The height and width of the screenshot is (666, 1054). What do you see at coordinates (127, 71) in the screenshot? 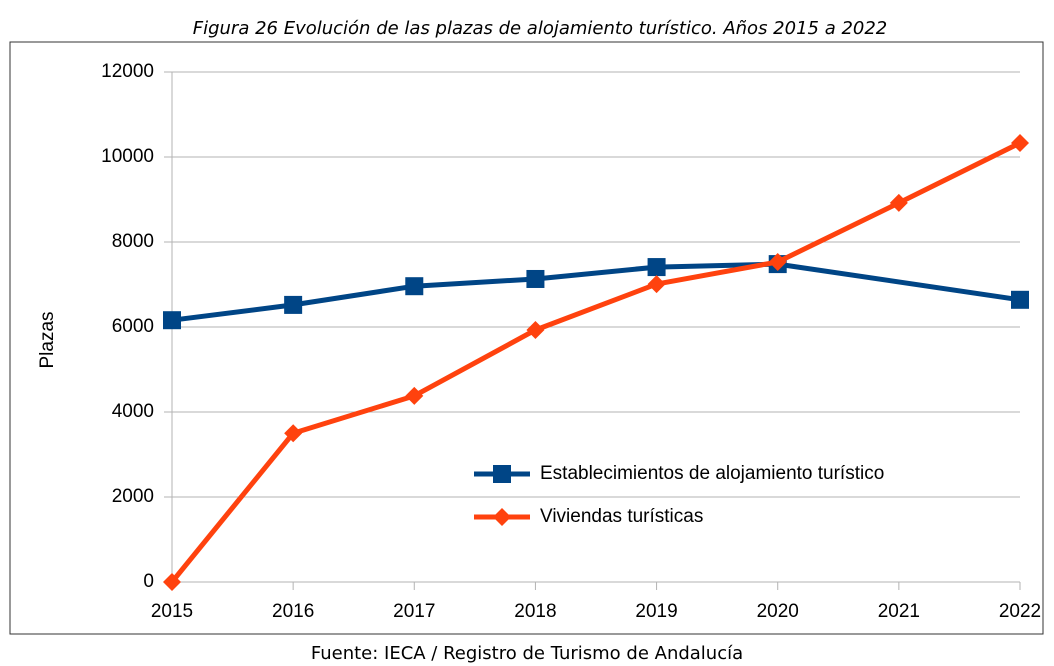
I see `y-tick-label: 12000` at bounding box center [127, 71].